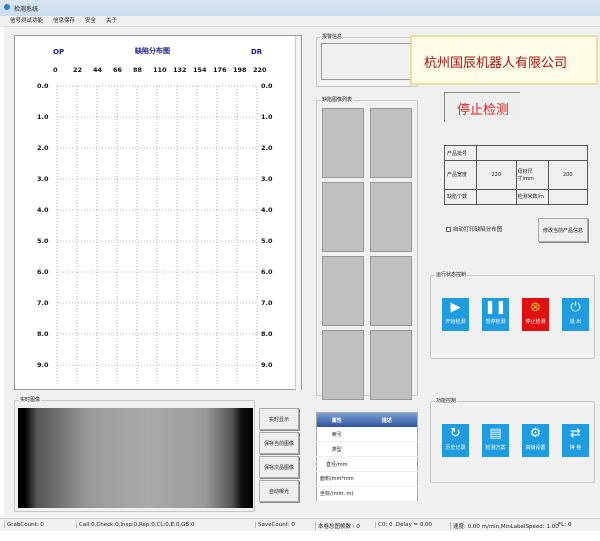  I want to click on y-tick-label-right: 2.0, so click(267, 148).